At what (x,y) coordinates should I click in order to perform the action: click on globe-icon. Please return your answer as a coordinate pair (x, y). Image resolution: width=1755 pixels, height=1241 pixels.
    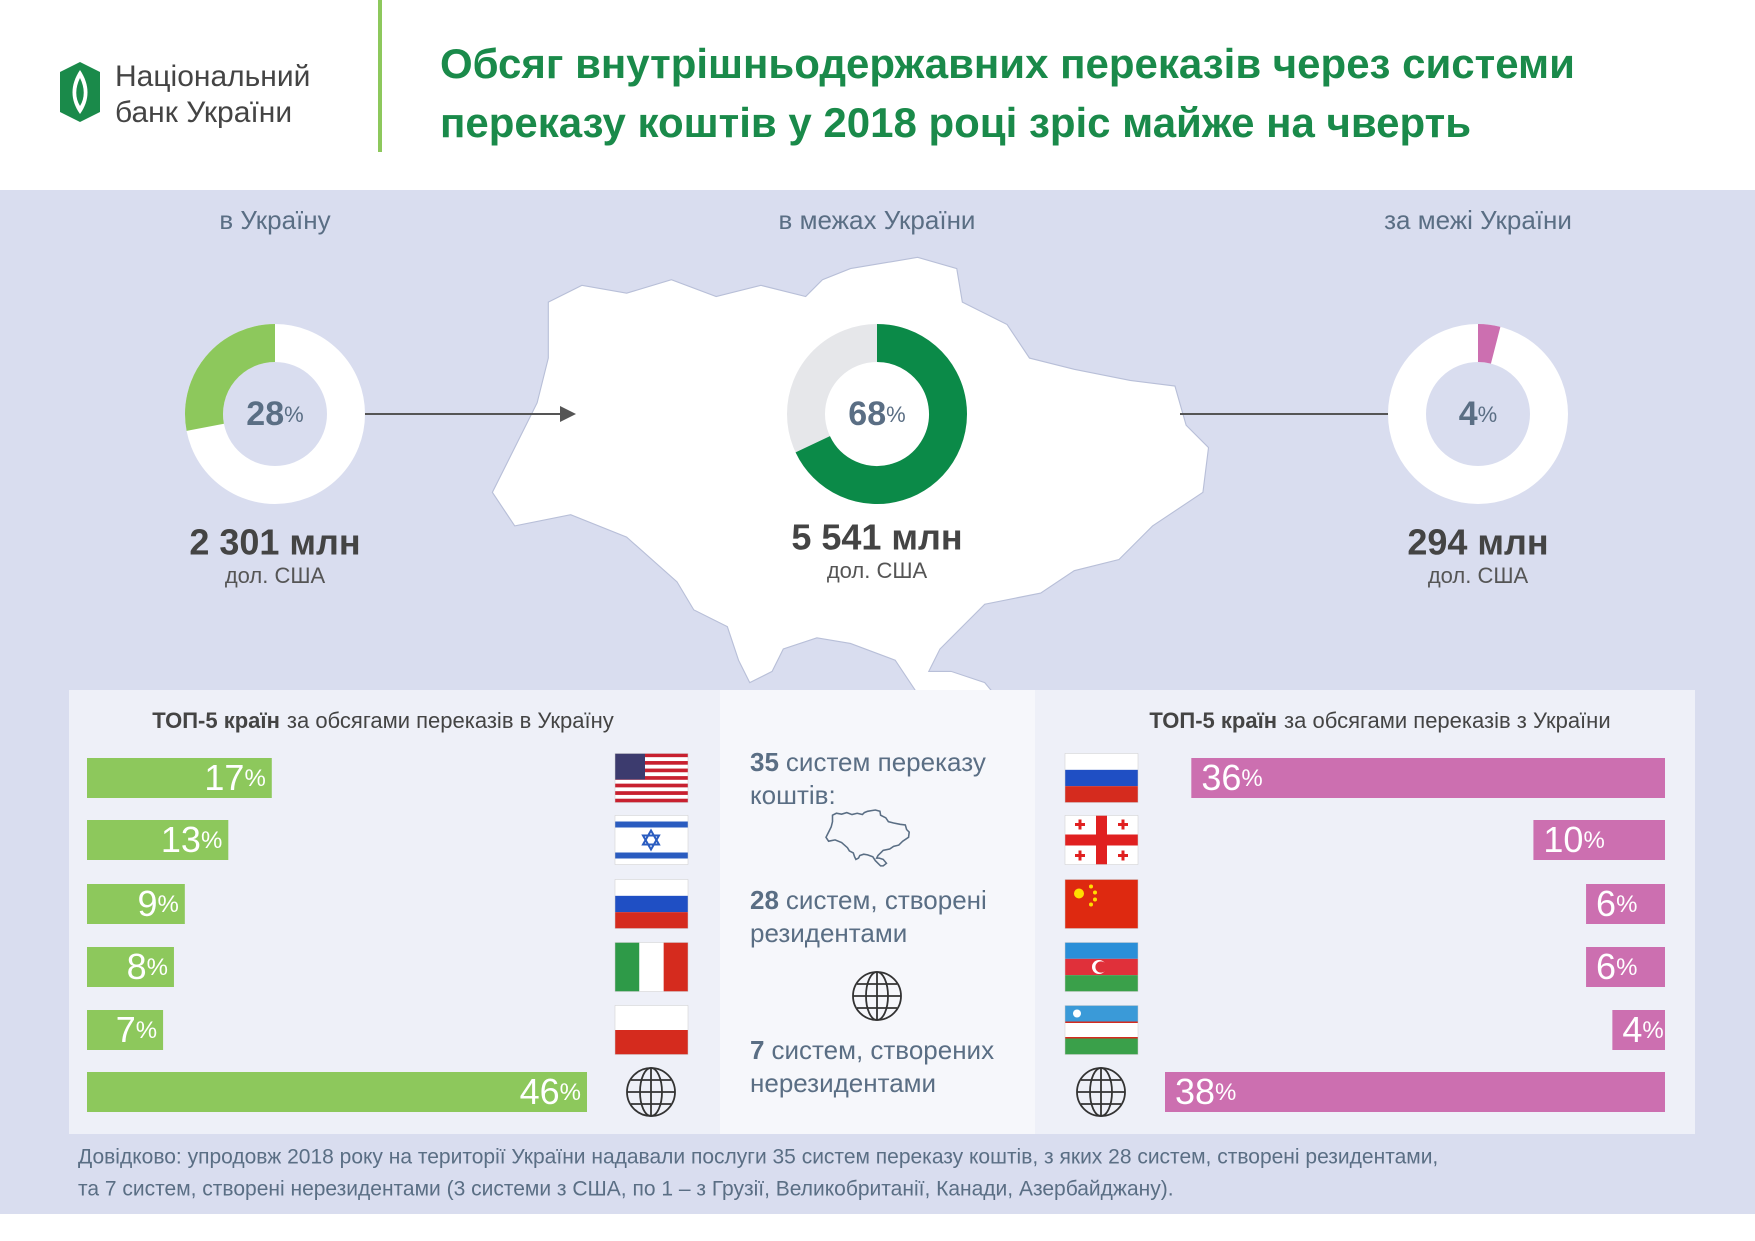
    Looking at the image, I should click on (877, 996).